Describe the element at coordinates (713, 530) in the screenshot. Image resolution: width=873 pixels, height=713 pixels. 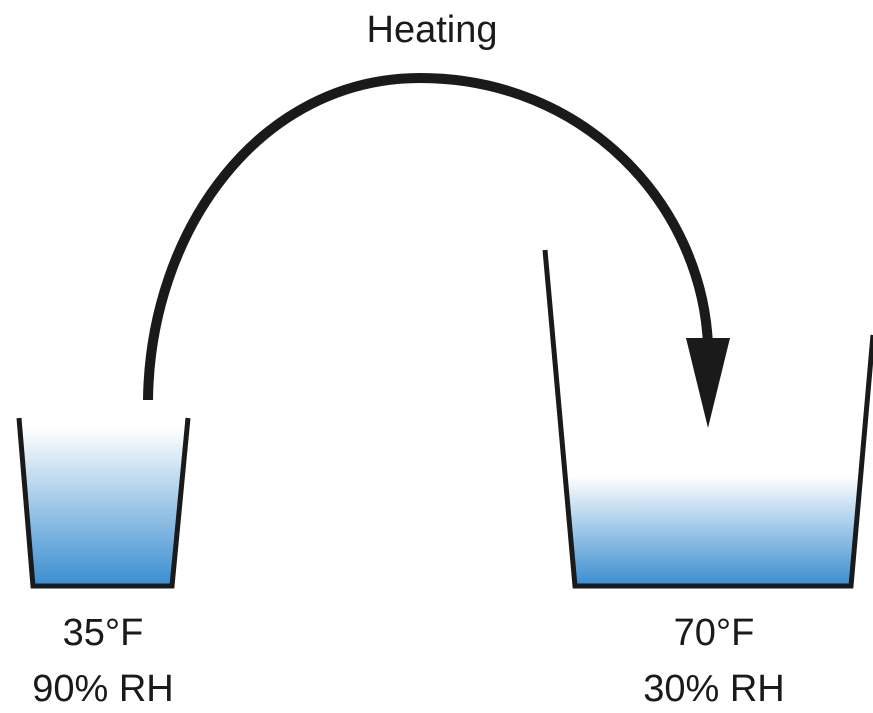
I see `warm-water` at that location.